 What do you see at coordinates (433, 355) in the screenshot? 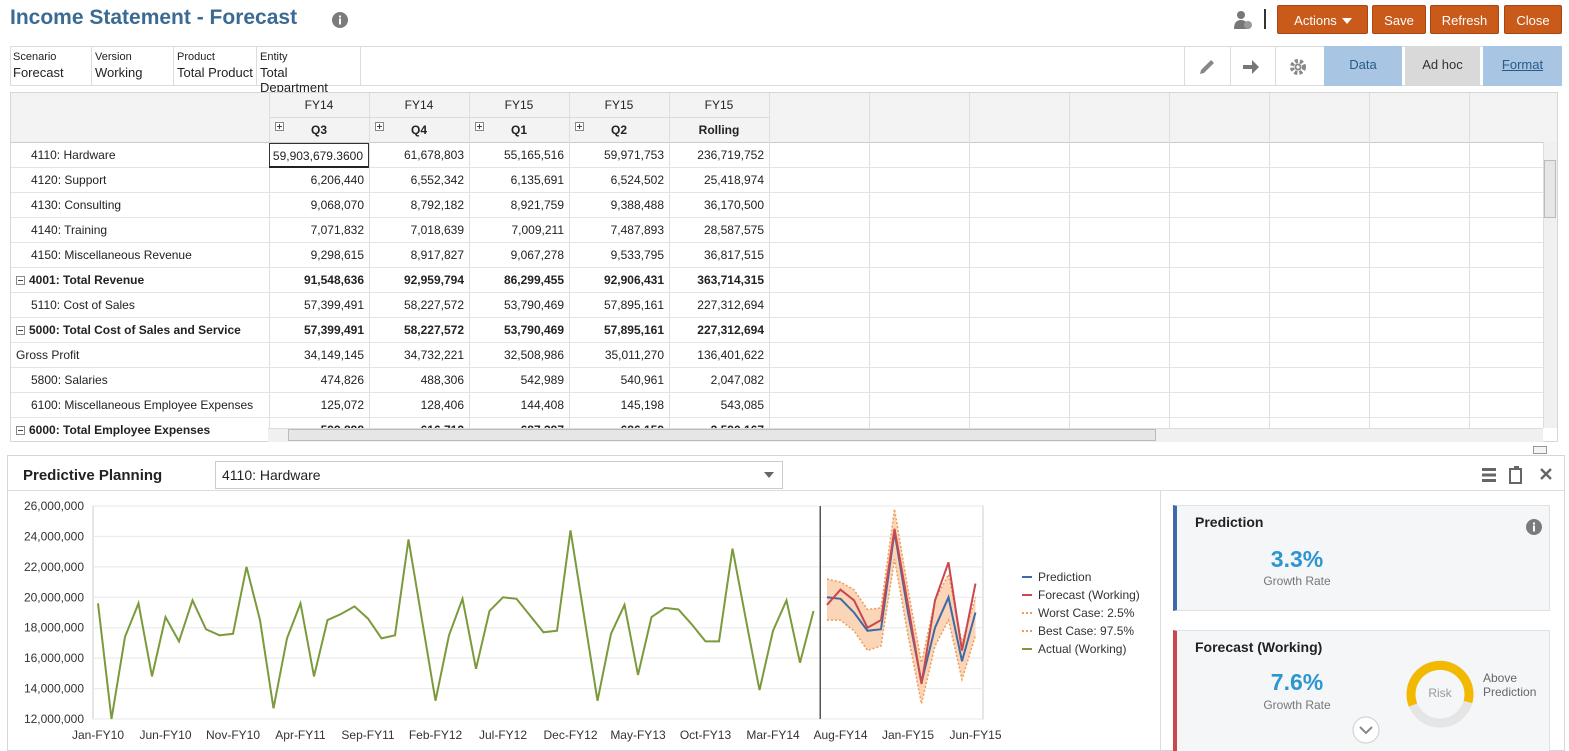
I see `cell-value: 34,732,221` at bounding box center [433, 355].